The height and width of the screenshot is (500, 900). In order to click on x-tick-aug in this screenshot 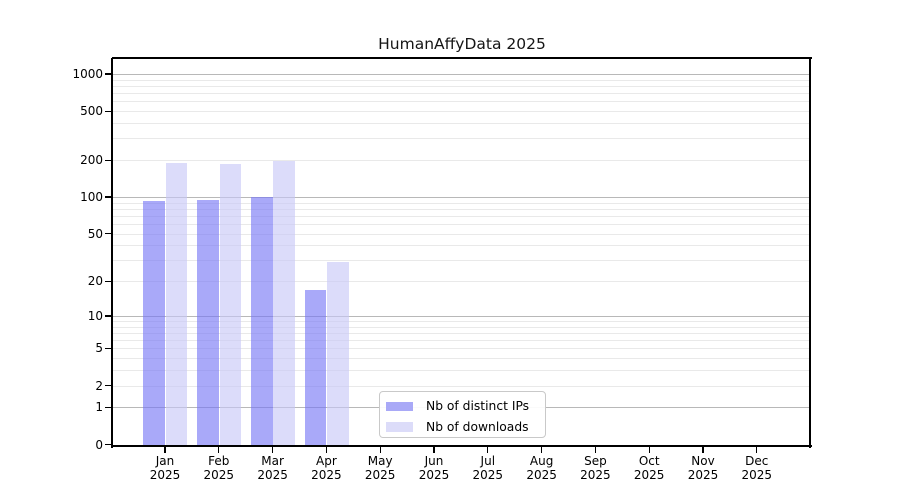, I will do `click(542, 450)`.